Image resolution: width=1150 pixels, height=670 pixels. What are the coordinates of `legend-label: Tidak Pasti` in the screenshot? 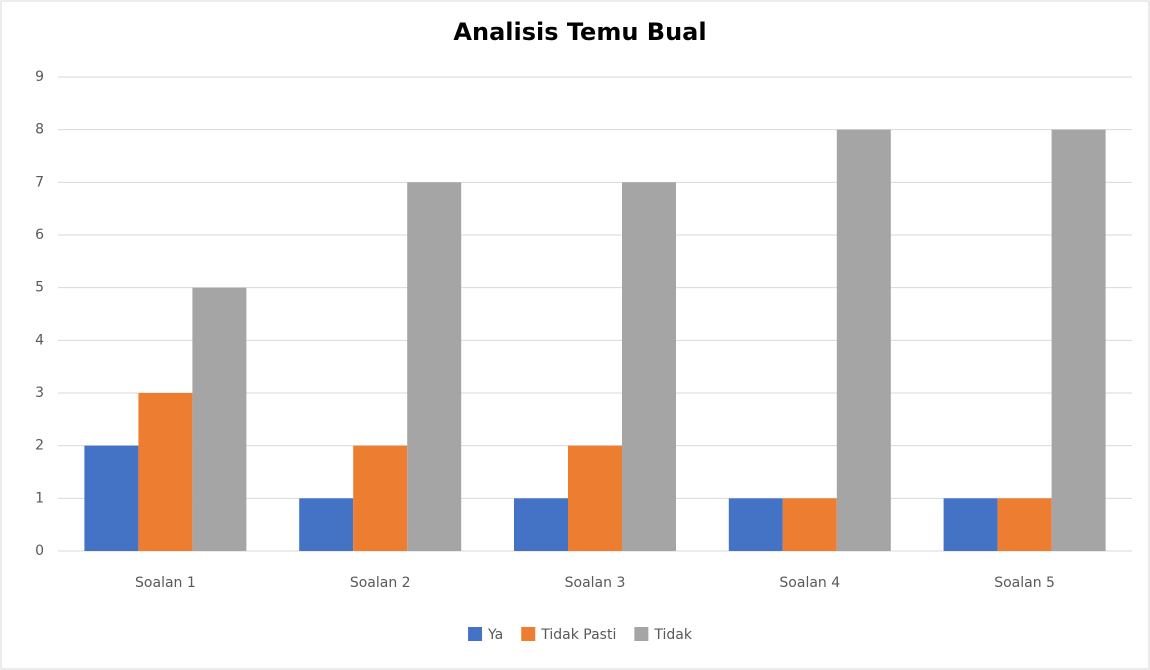 It's located at (578, 635).